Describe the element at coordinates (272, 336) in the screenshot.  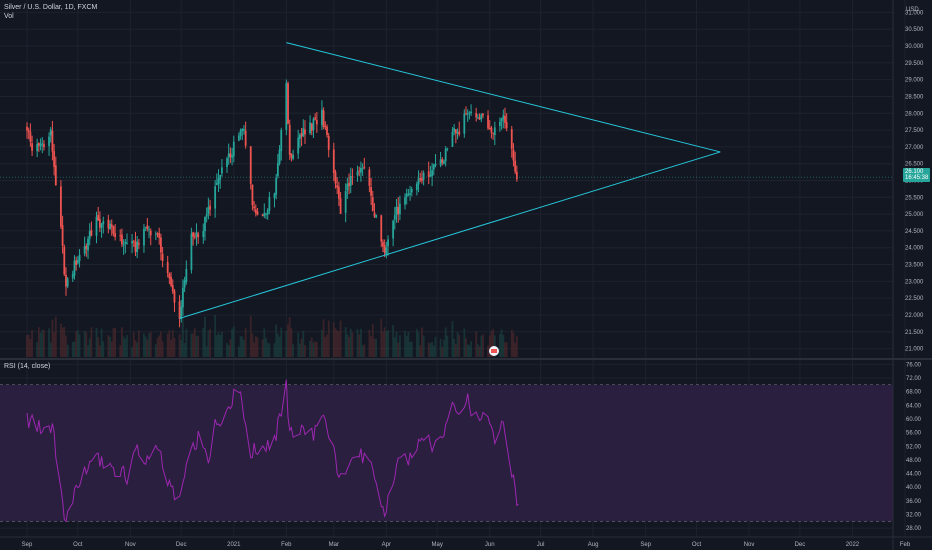
I see `volume-bars` at that location.